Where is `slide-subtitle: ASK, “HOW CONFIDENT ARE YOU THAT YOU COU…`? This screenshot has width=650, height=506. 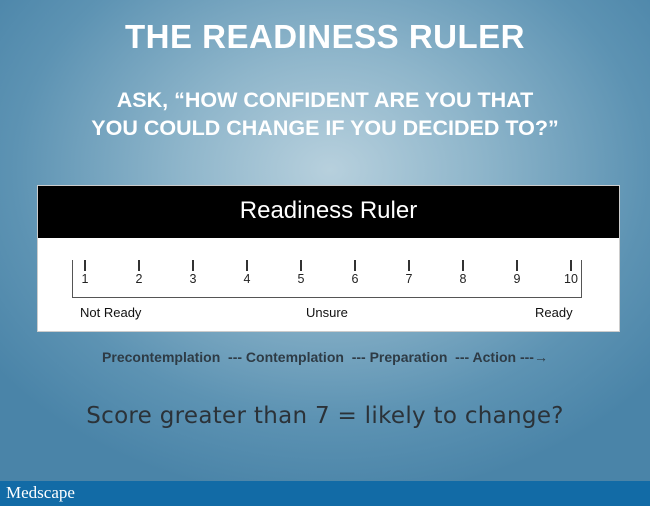 slide-subtitle: ASK, “HOW CONFIDENT ARE YOU THAT YOU COU… is located at coordinates (325, 114).